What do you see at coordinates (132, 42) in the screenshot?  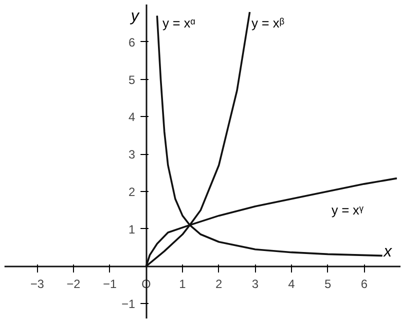 I see `y-tick-label: 6` at bounding box center [132, 42].